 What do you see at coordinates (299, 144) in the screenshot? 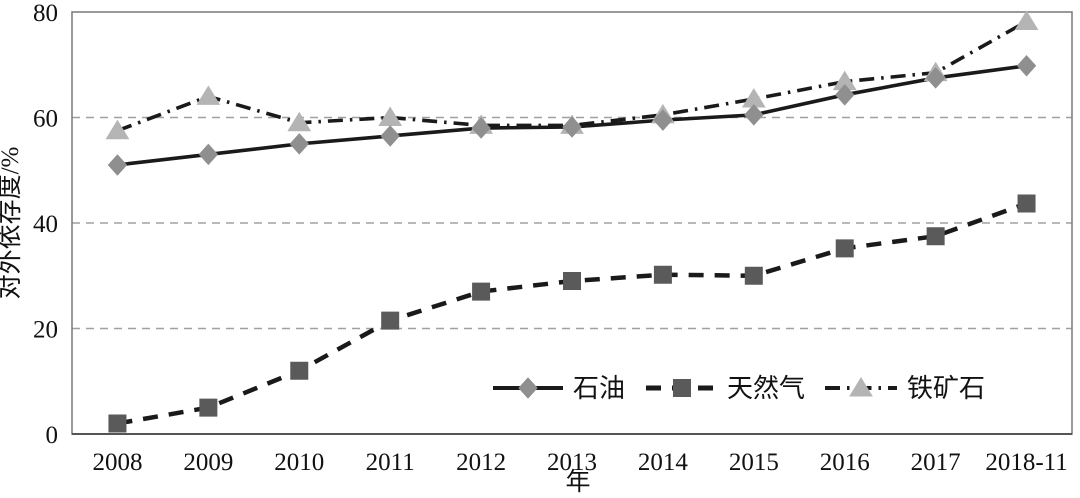
I see `oil-point-2010` at bounding box center [299, 144].